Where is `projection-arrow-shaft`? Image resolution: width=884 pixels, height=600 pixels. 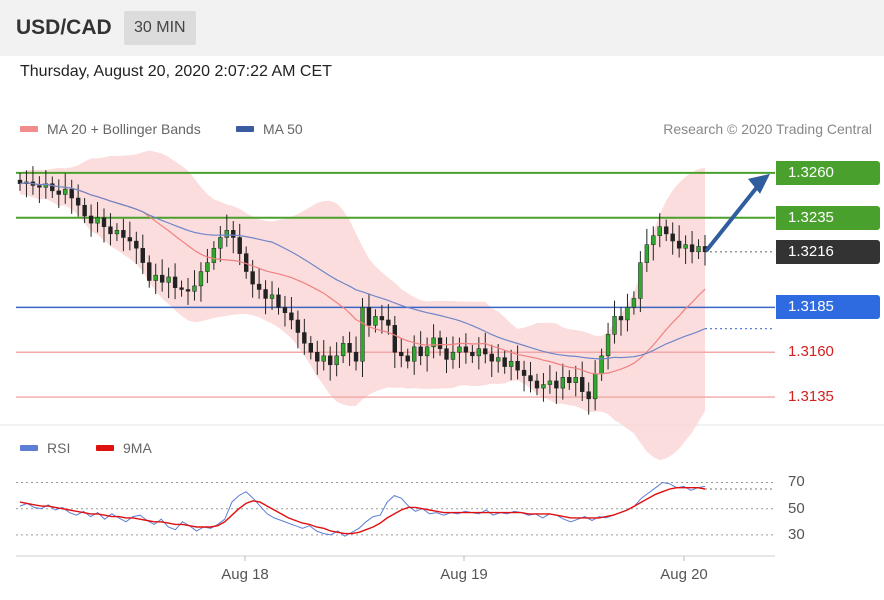
projection-arrow-shaft is located at coordinates (732, 217).